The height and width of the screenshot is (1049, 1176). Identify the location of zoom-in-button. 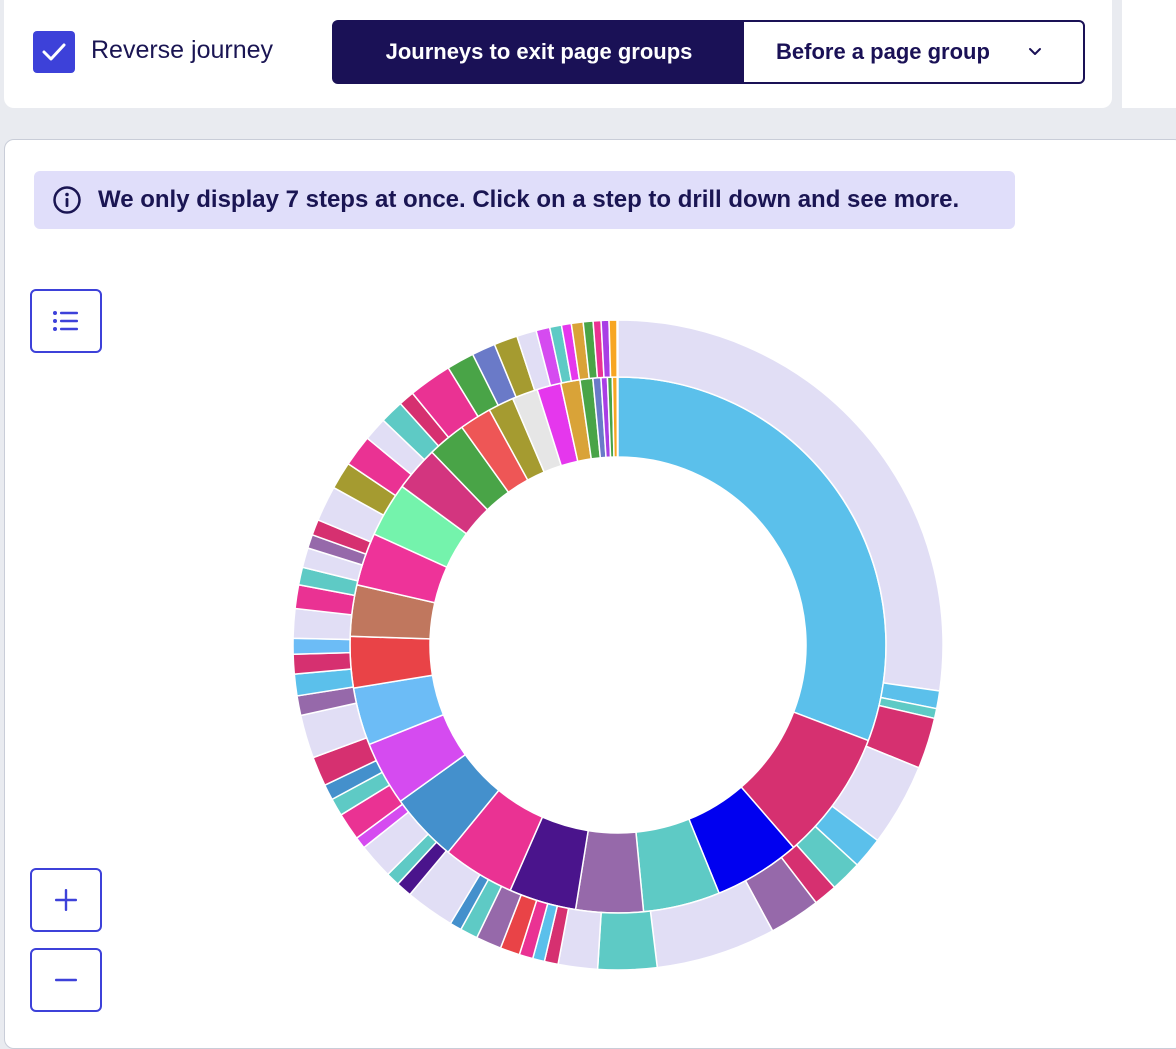
(66, 900).